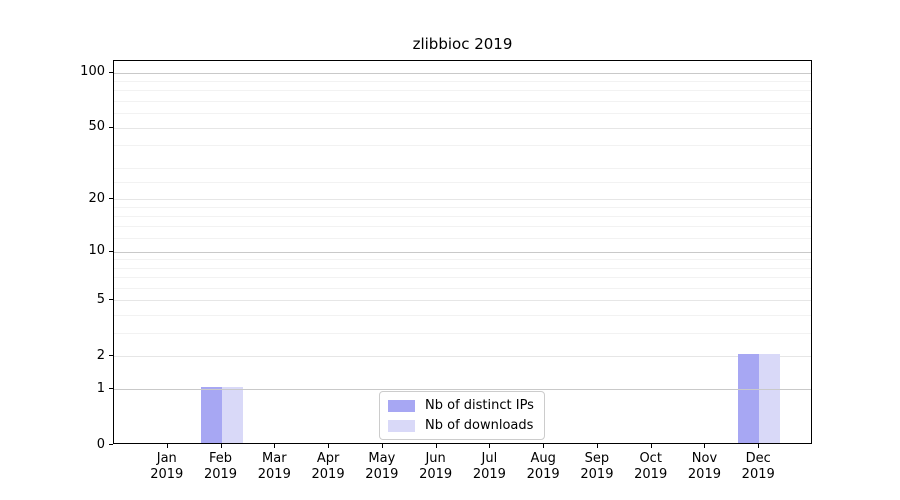 The height and width of the screenshot is (500, 900). Describe the element at coordinates (651, 466) in the screenshot. I see `x-tick-label: Oct 2019` at that location.